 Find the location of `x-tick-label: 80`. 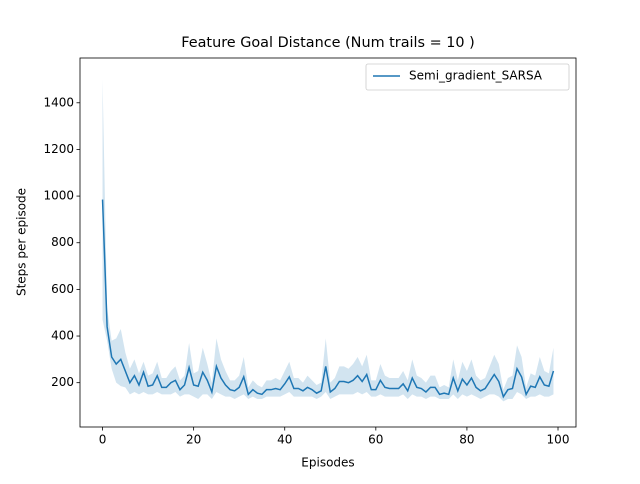

x-tick-label: 80 is located at coordinates (466, 440).